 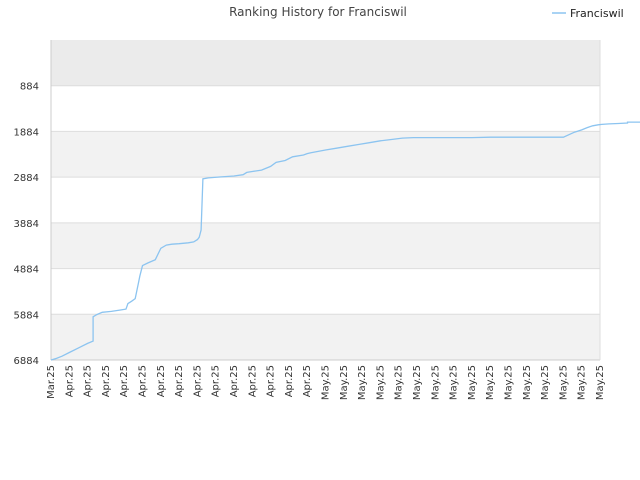 I want to click on x-tick-label: Mar.25, so click(x=51, y=382).